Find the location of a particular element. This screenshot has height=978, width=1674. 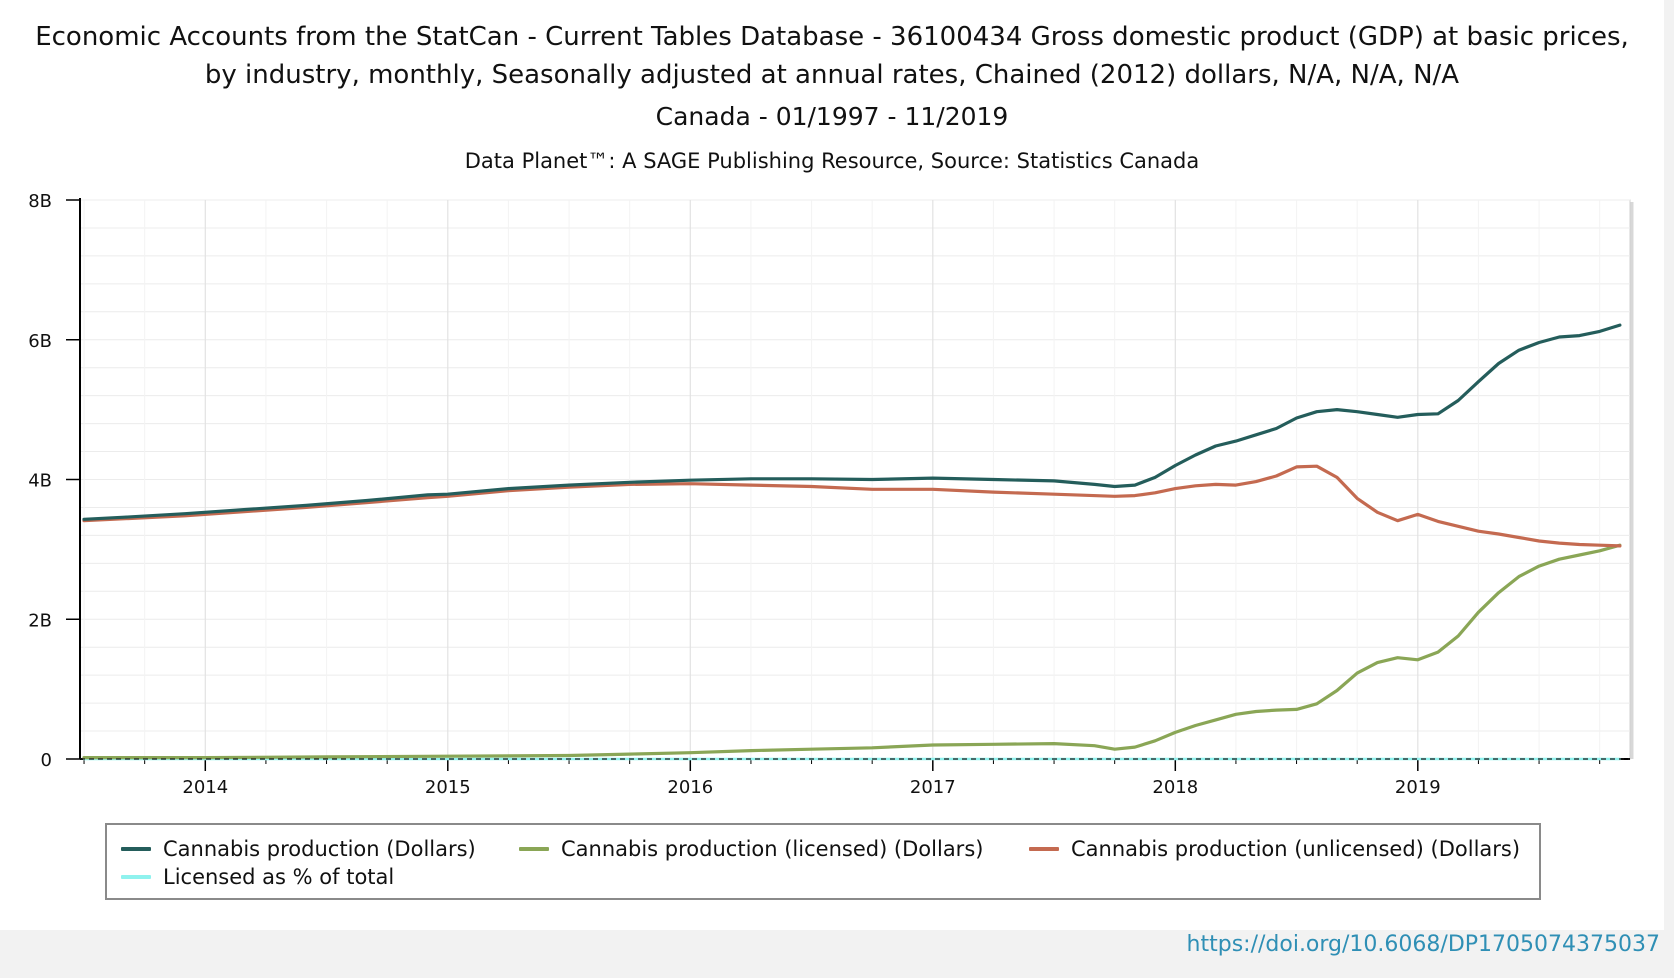

y-tick-label: 0 is located at coordinates (46, 760).